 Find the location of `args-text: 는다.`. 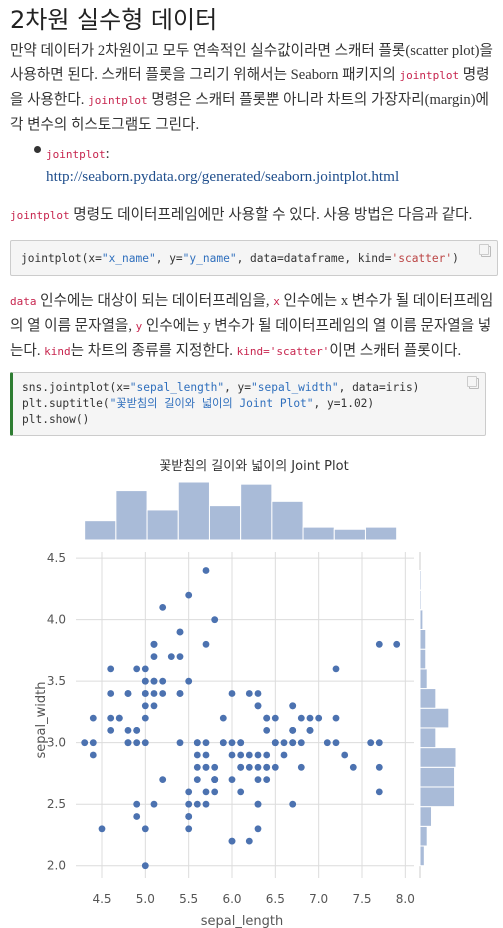

args-text: 는다. is located at coordinates (27, 351).